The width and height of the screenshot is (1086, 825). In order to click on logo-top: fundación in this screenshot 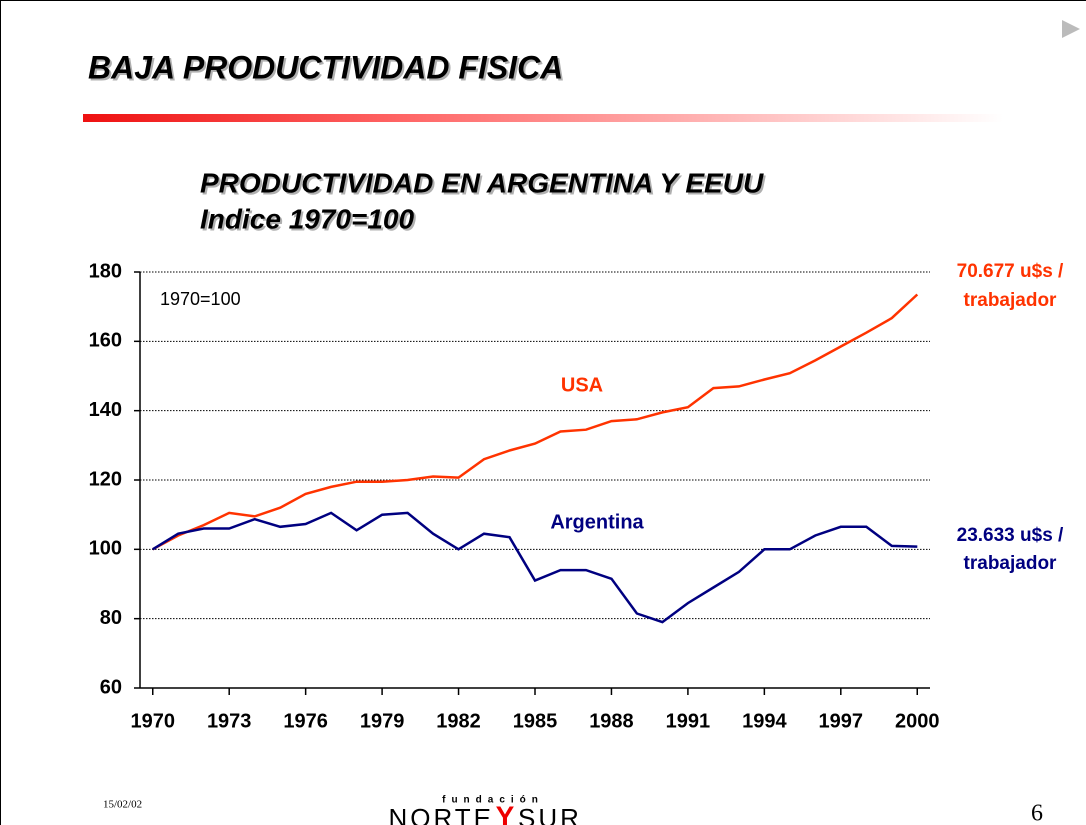, I will do `click(493, 800)`.